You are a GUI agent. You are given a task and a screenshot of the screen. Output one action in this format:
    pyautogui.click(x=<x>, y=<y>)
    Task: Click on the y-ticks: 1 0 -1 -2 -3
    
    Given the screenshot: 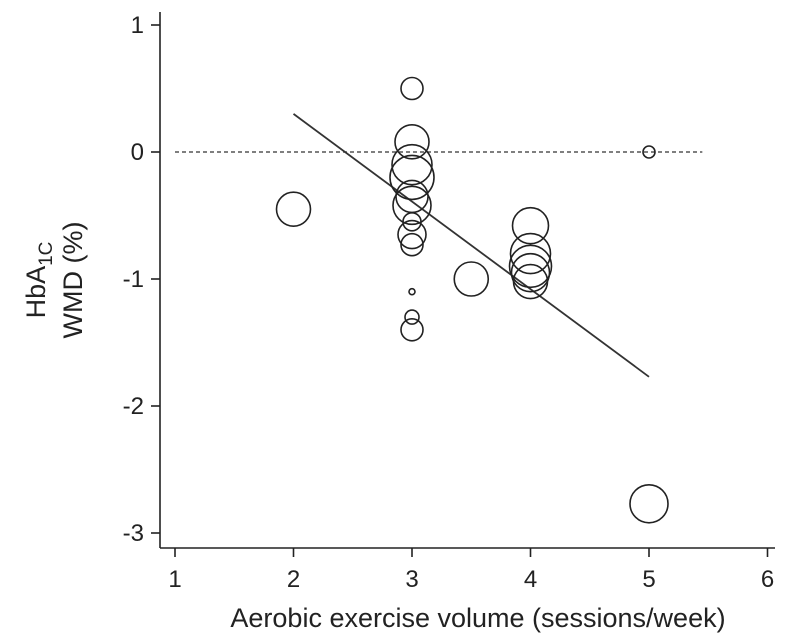 What is the action you would take?
    pyautogui.click(x=141, y=279)
    